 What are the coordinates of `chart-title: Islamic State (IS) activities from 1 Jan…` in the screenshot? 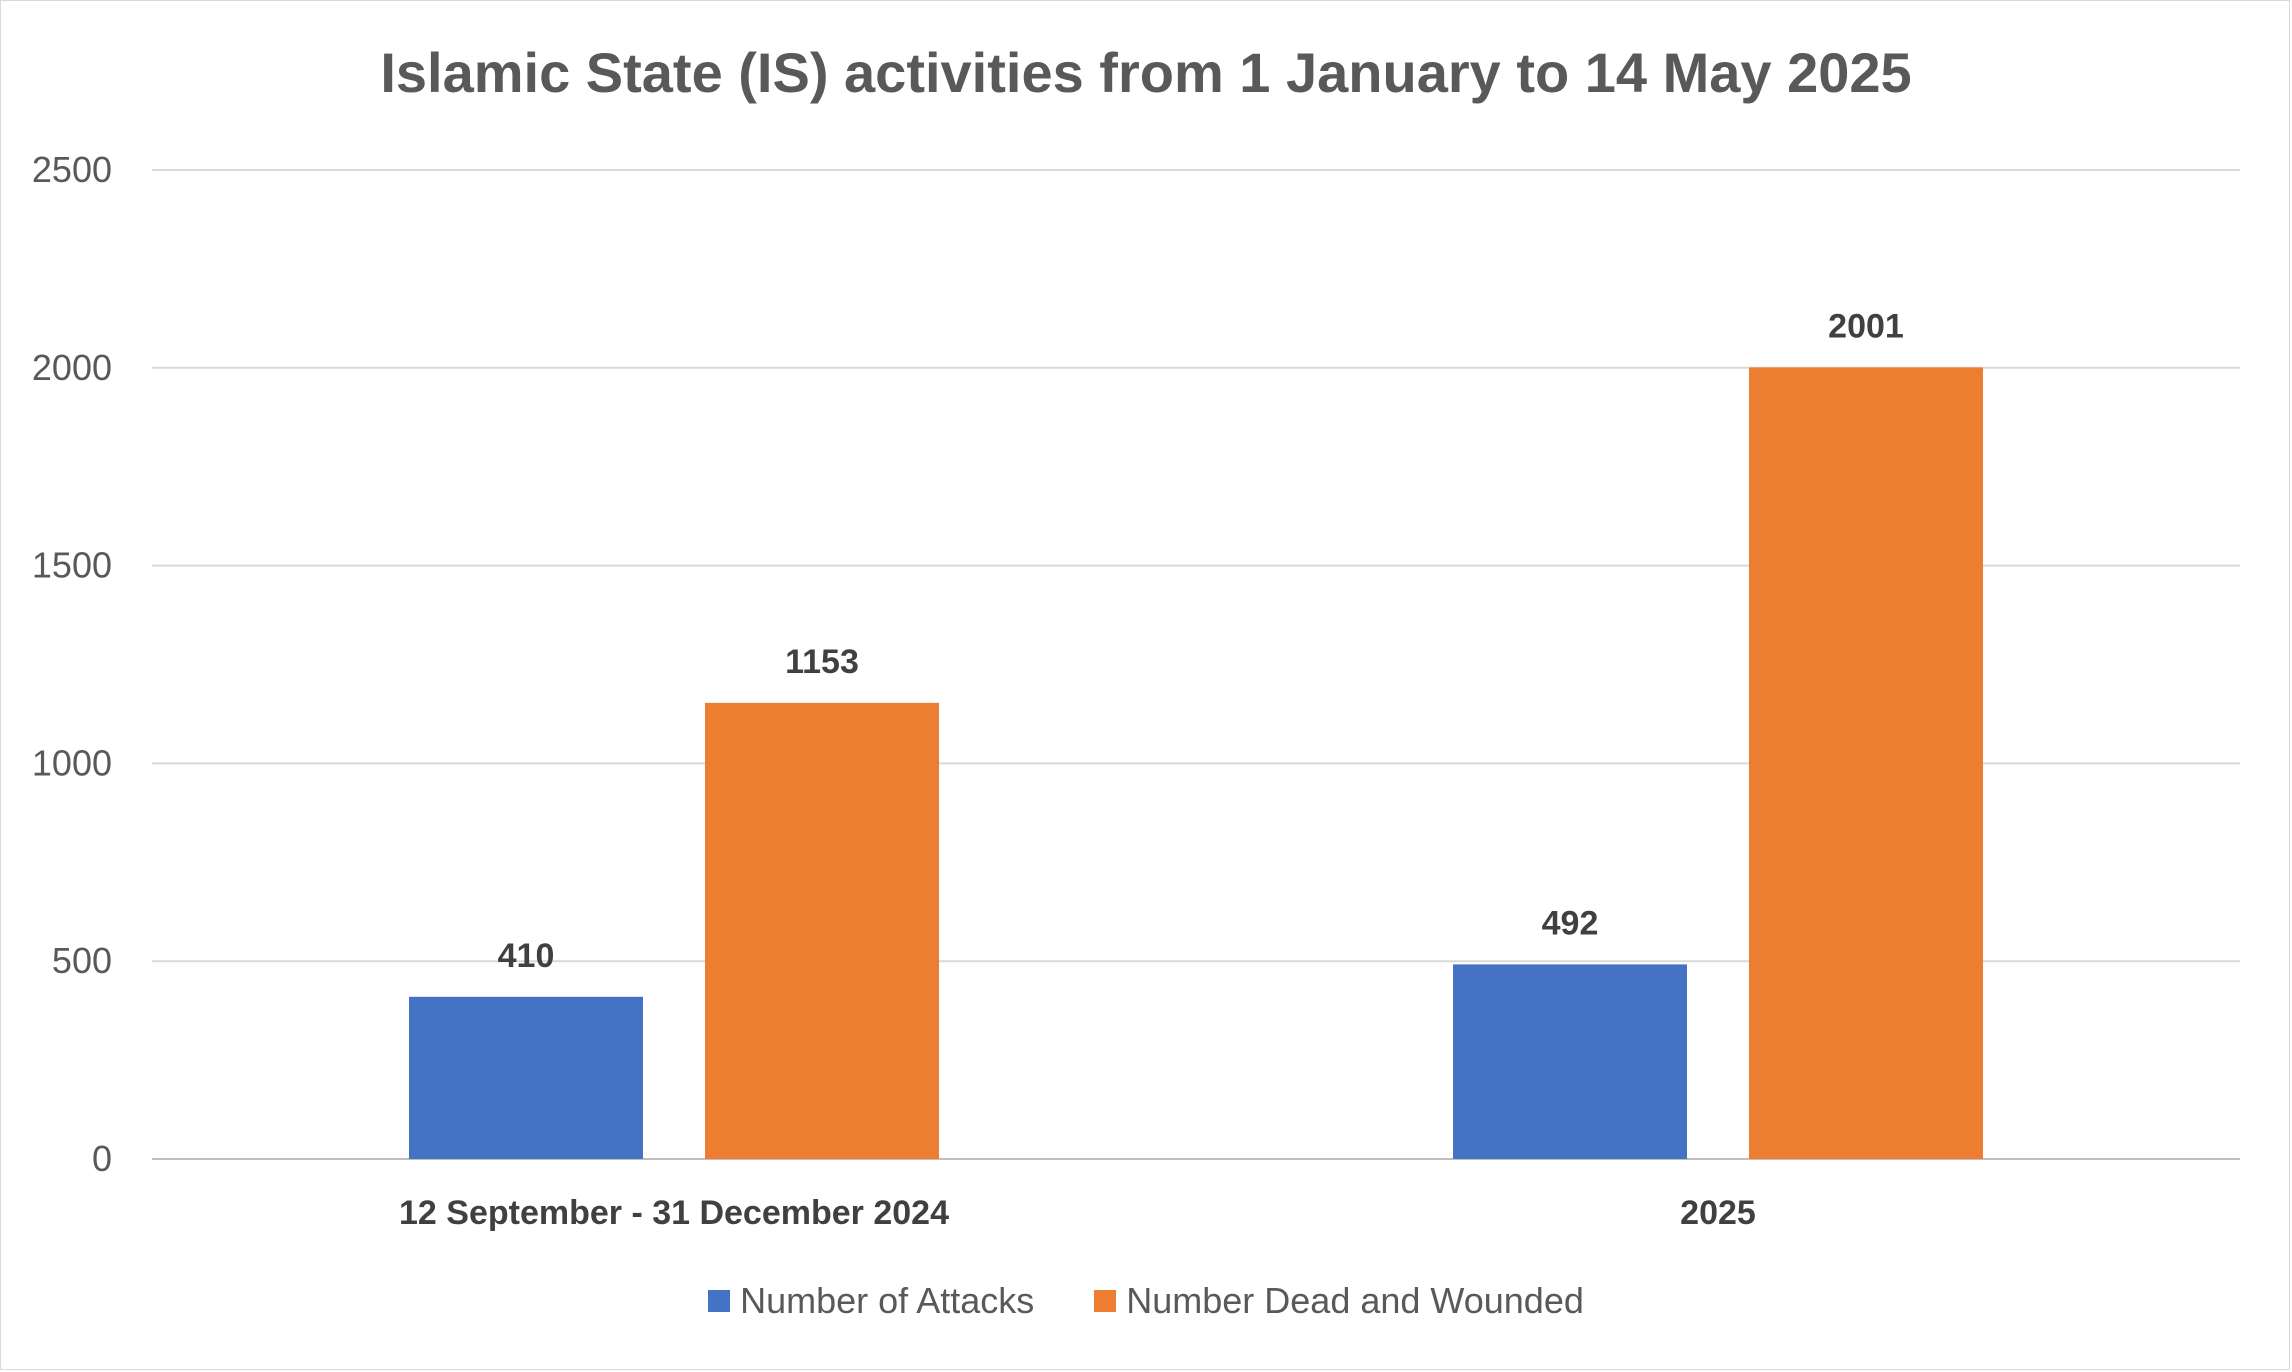 It's located at (1146, 72).